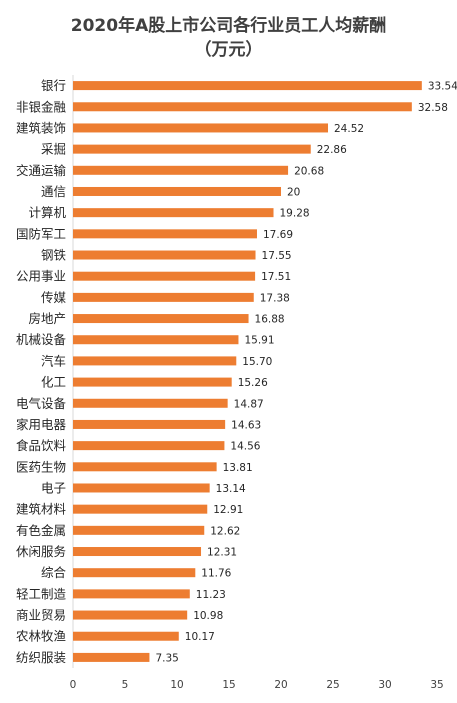 The image size is (457, 703). I want to click on category-label: 交通运输, so click(41, 170).